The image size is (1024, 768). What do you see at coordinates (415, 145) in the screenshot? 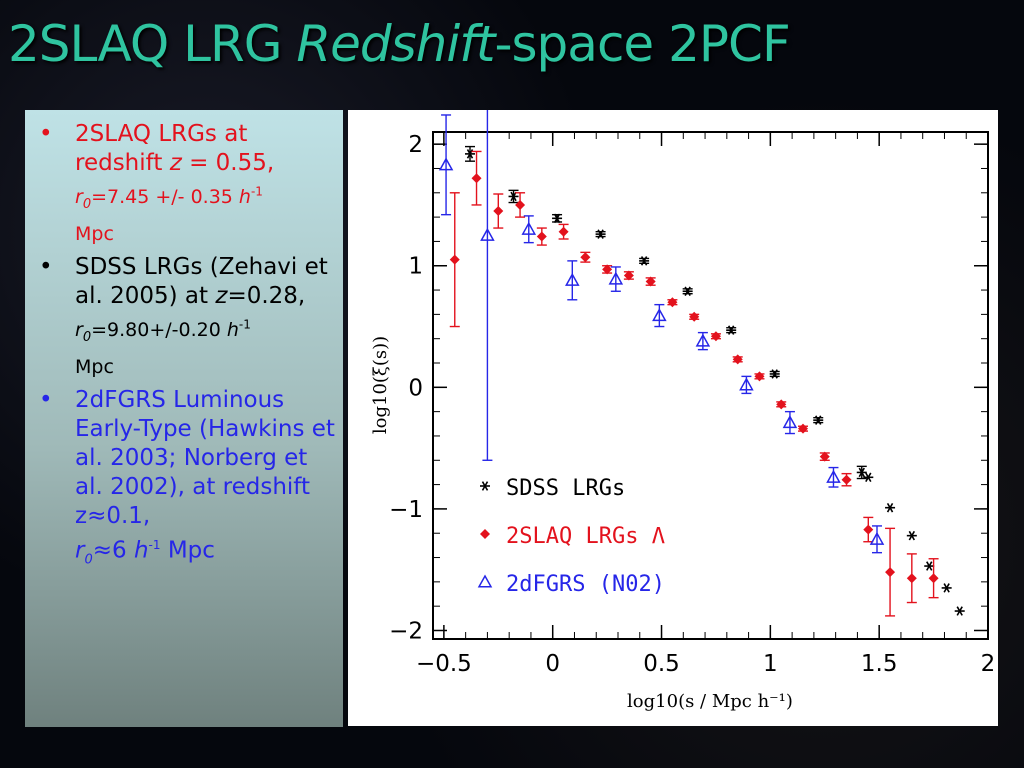
I see `y-tick-label: 2` at bounding box center [415, 145].